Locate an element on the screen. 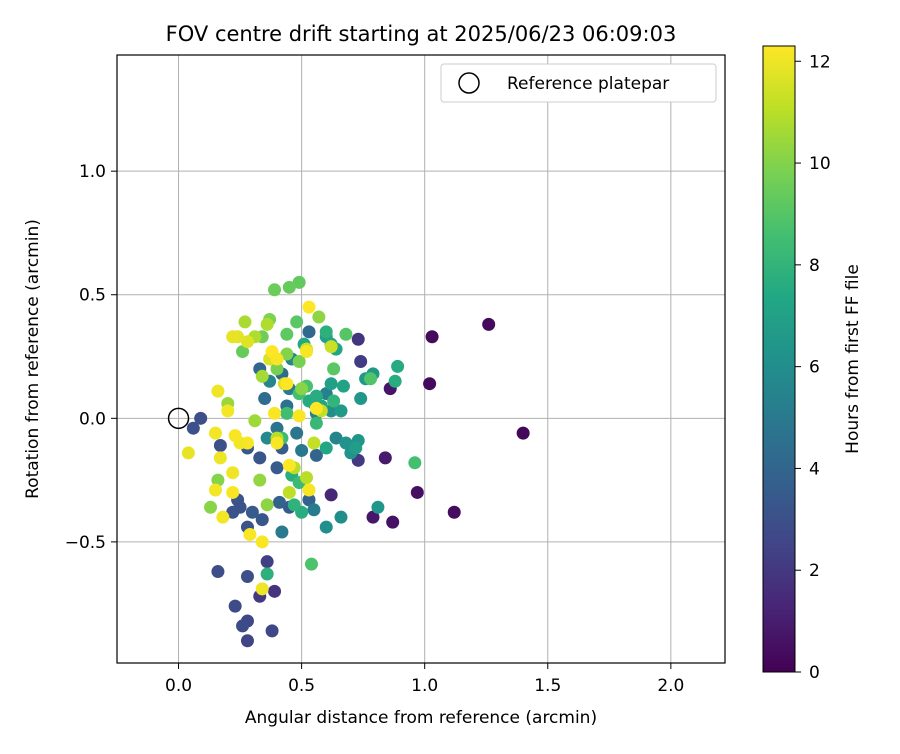  colorbar-label: Hours from first FF file is located at coordinates (853, 359).